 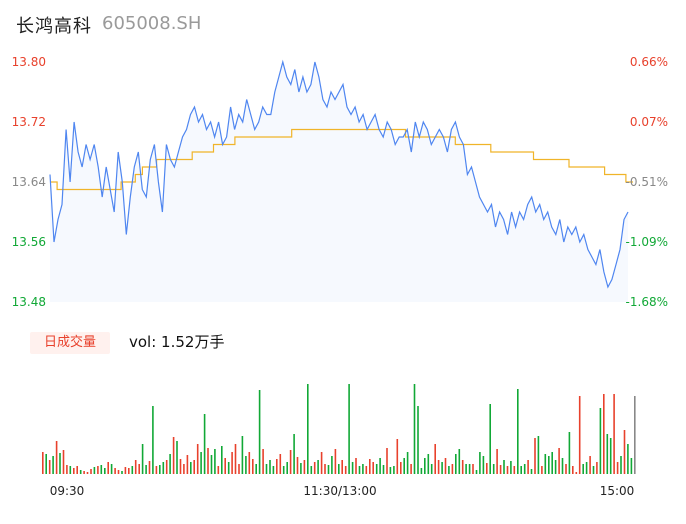 I want to click on daily-volume-badge: 日成交量, so click(x=70, y=343).